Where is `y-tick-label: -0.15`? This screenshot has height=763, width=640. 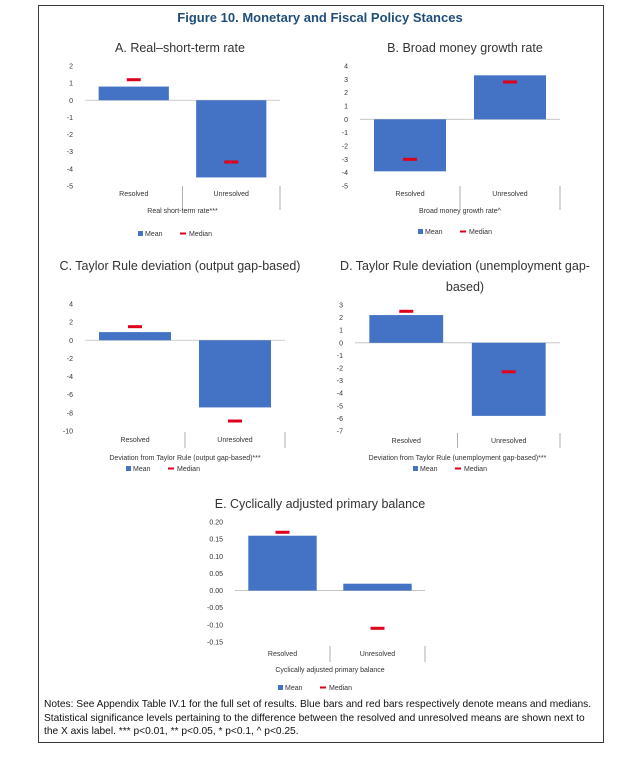 y-tick-label: -0.15 is located at coordinates (215, 643).